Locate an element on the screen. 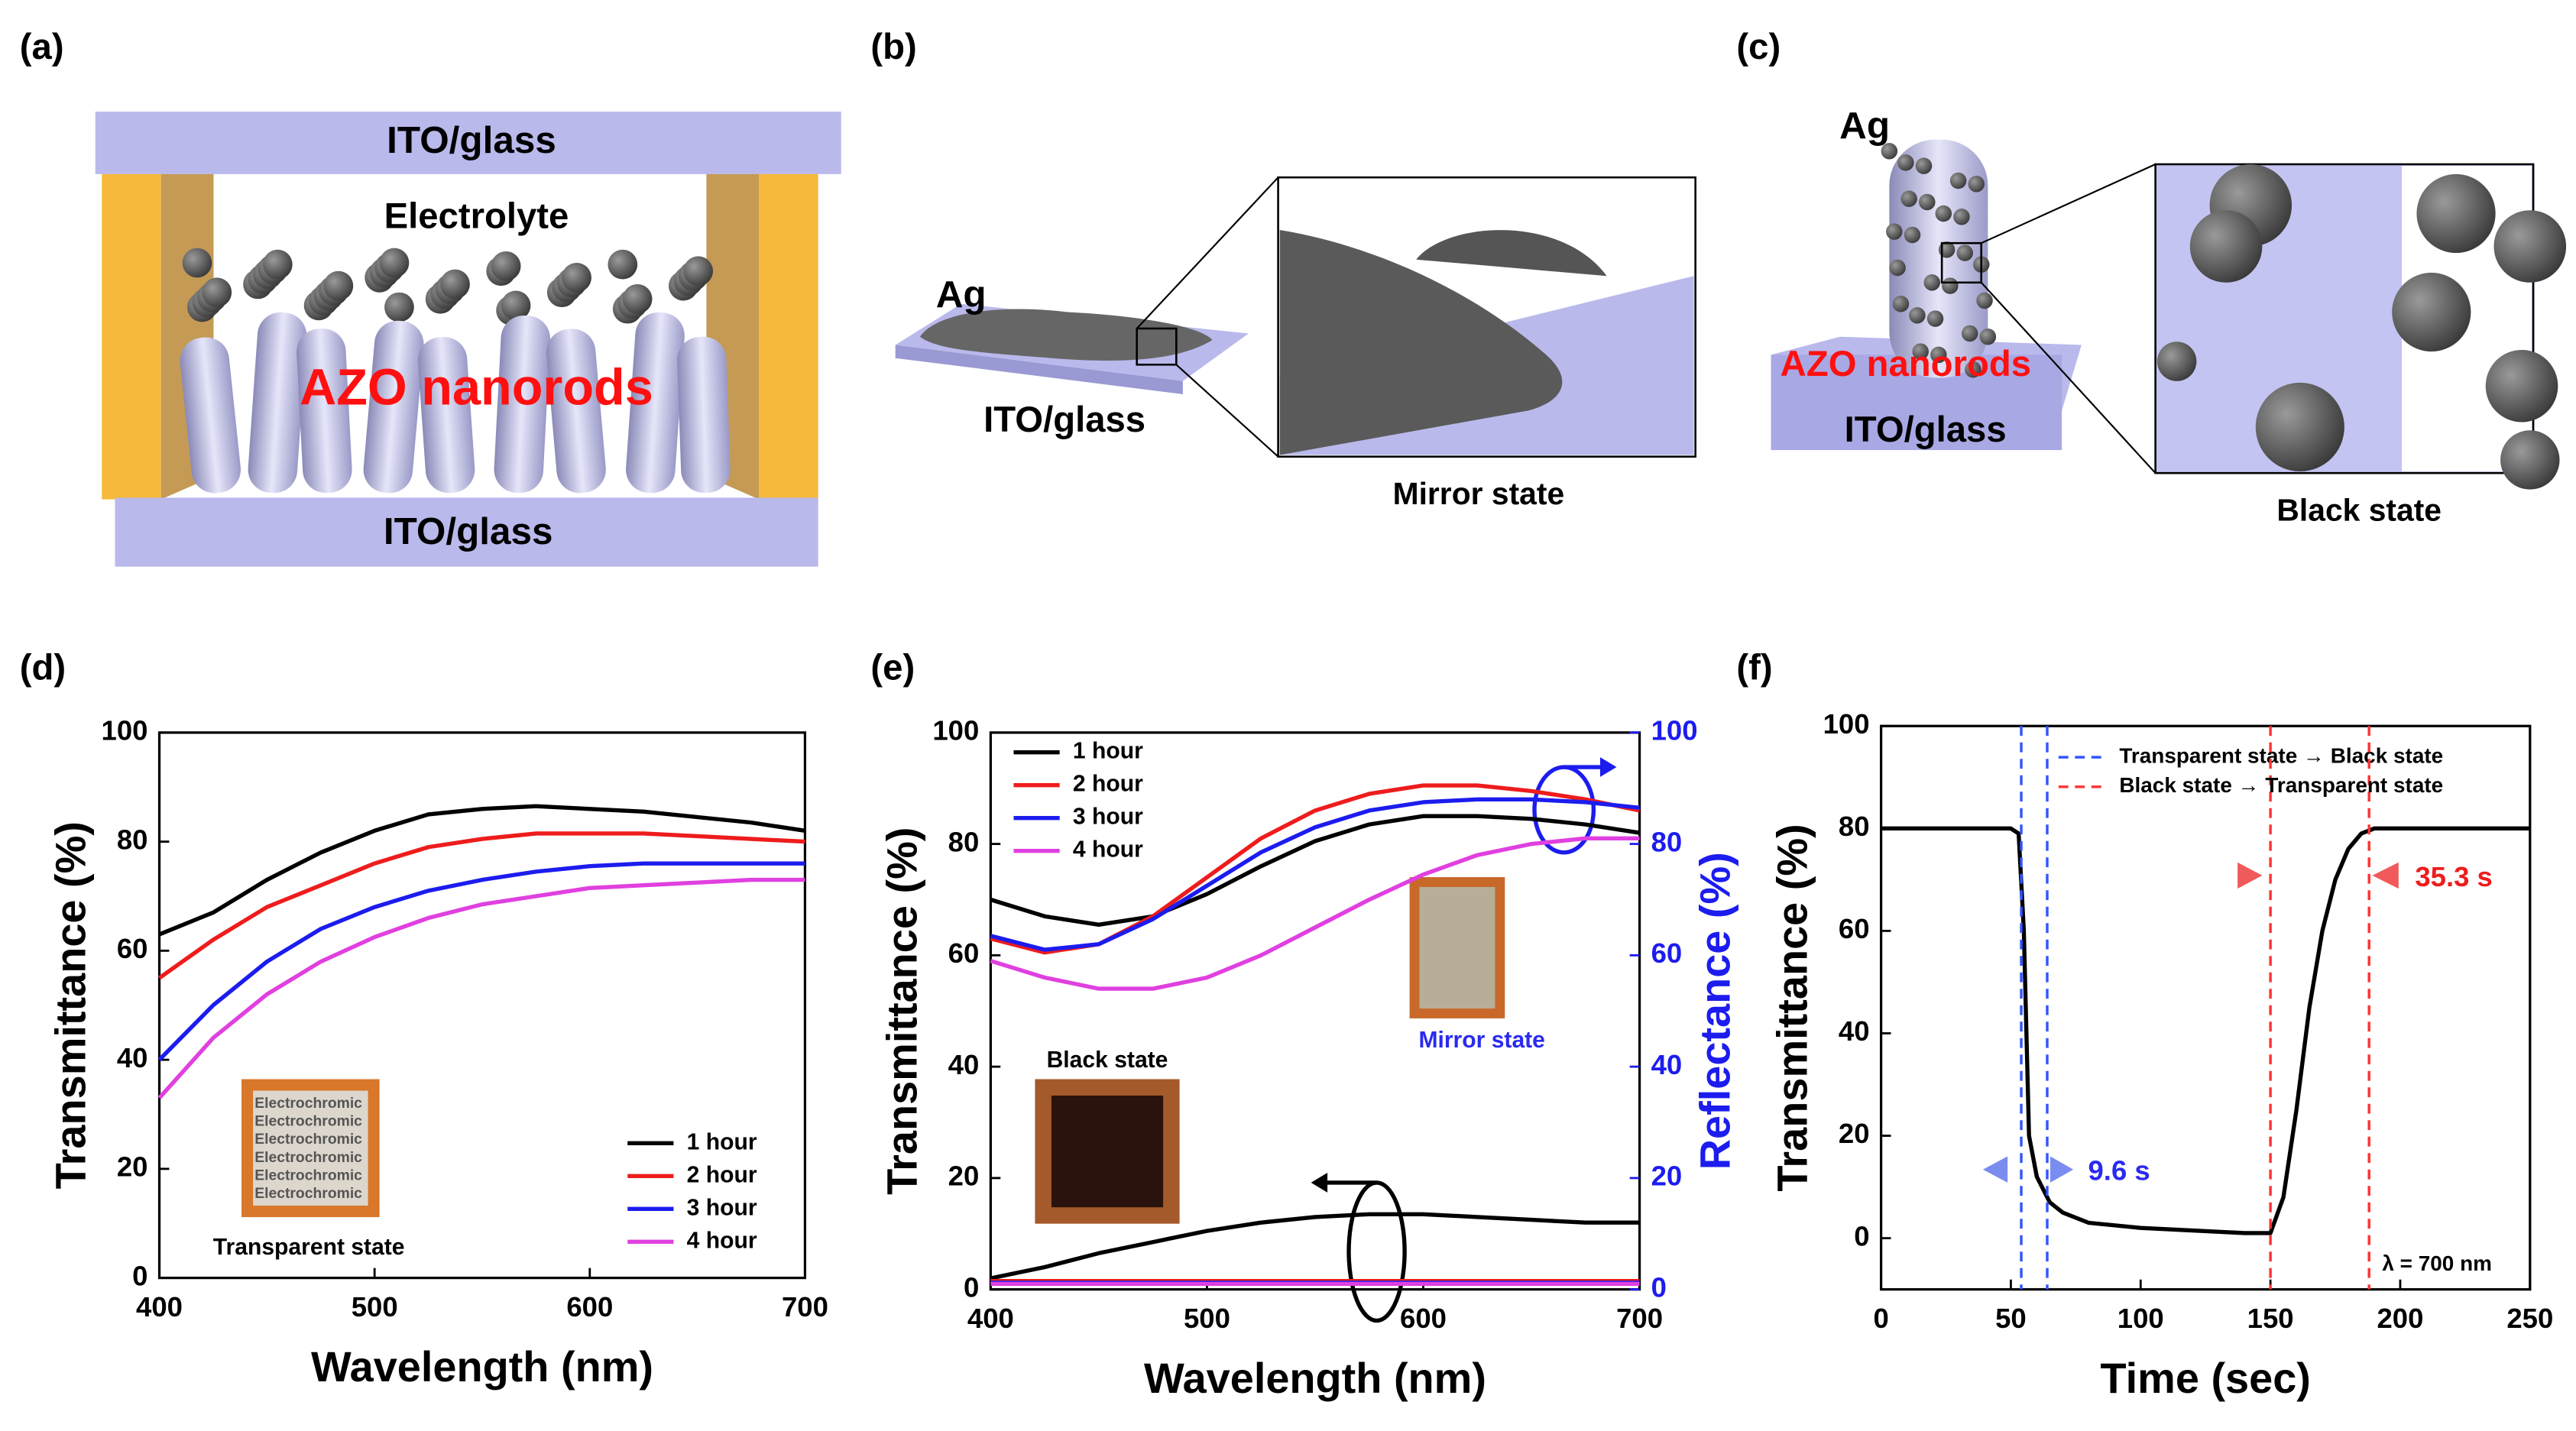 The width and height of the screenshot is (2576, 1431). nanorods is located at coordinates (456, 371).